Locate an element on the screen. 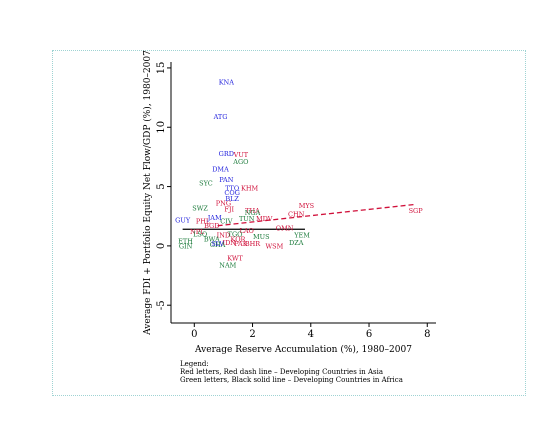 This screenshot has height=433, width=560. point-label-africa: GIN is located at coordinates (186, 246).